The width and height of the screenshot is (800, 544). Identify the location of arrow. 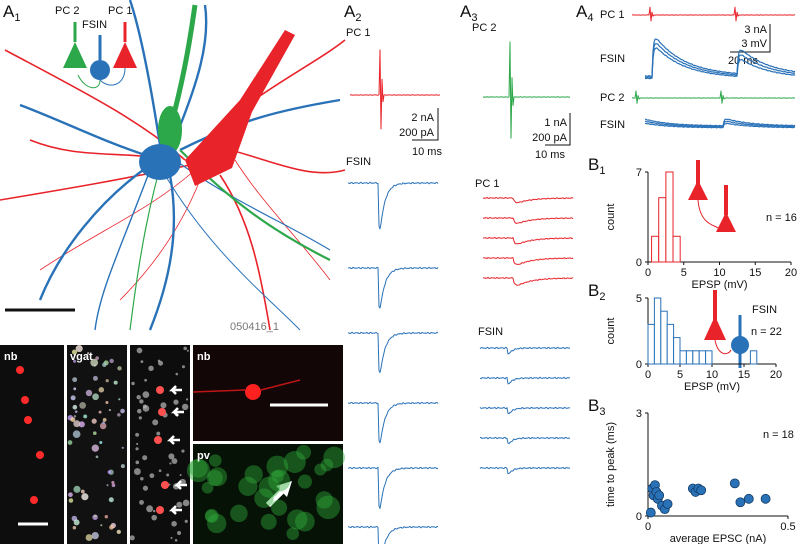
(173, 440).